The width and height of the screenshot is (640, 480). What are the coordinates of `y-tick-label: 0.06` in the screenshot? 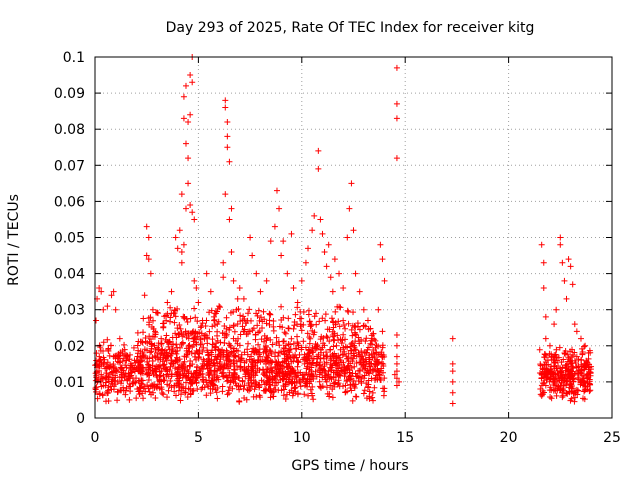 It's located at (69, 202).